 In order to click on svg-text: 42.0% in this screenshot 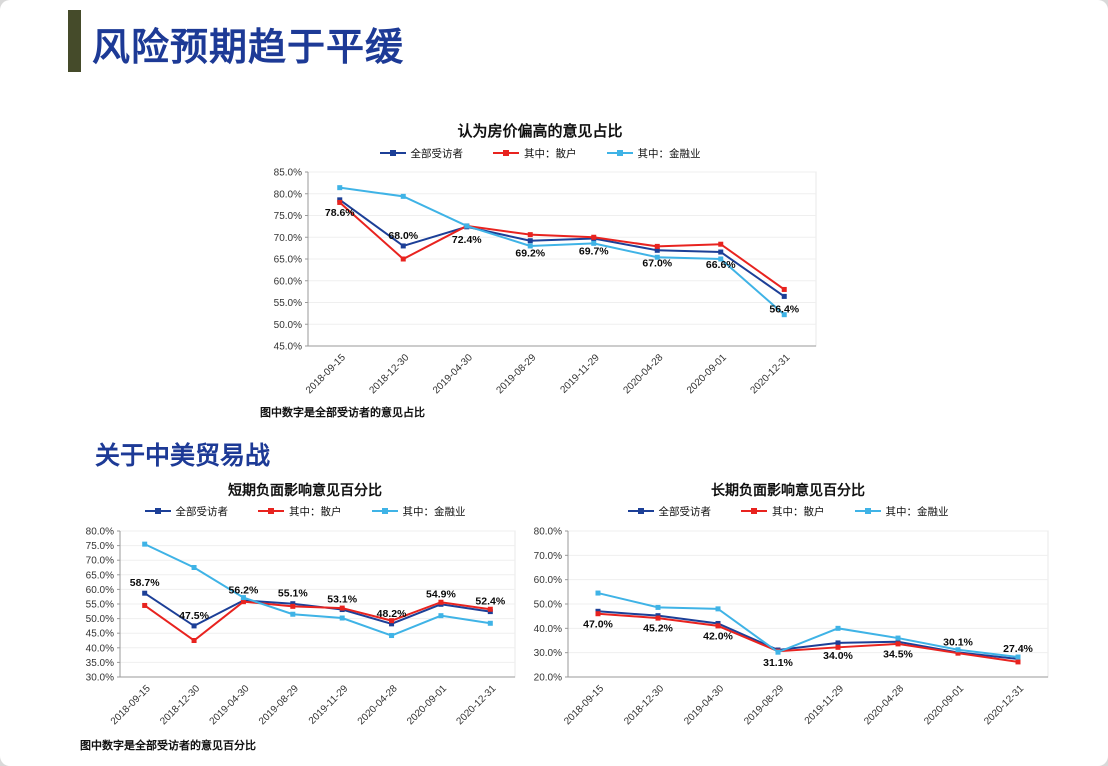, I will do `click(718, 636)`.